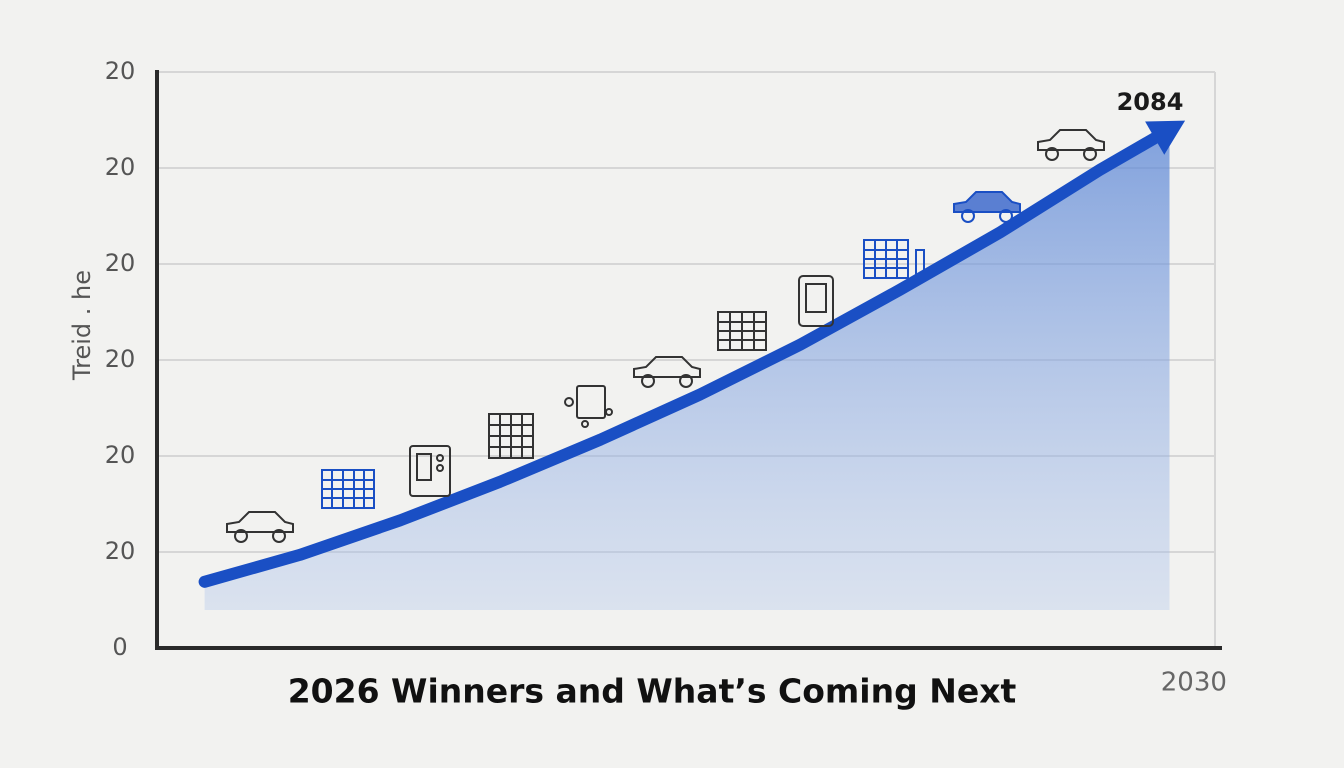  I want to click on annotation: 2084, so click(1150, 102).